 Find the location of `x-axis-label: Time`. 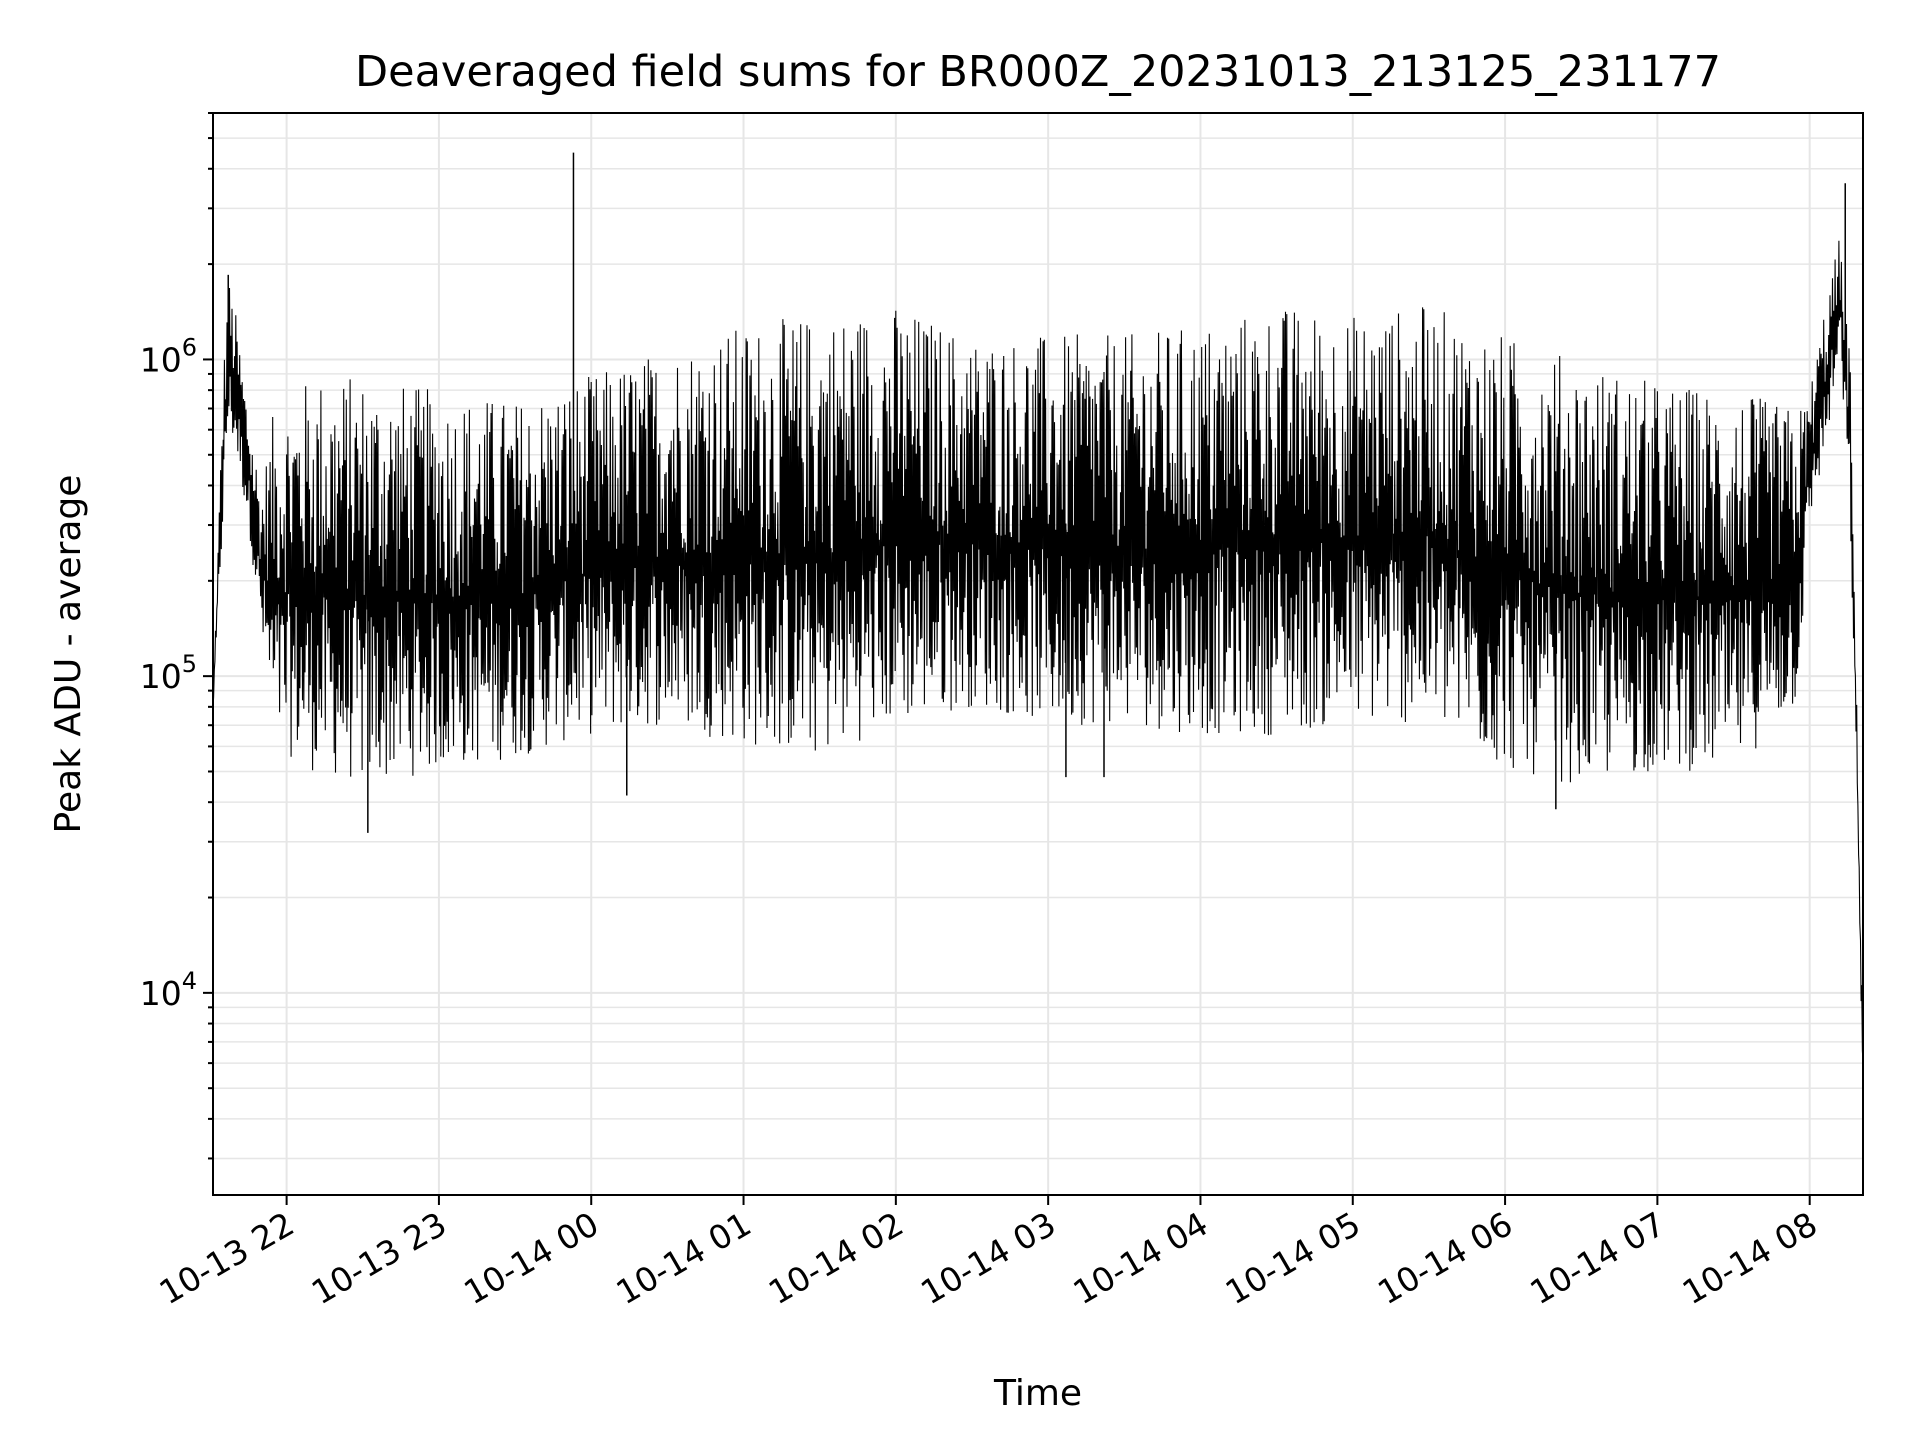

x-axis-label: Time is located at coordinates (1037, 1393).